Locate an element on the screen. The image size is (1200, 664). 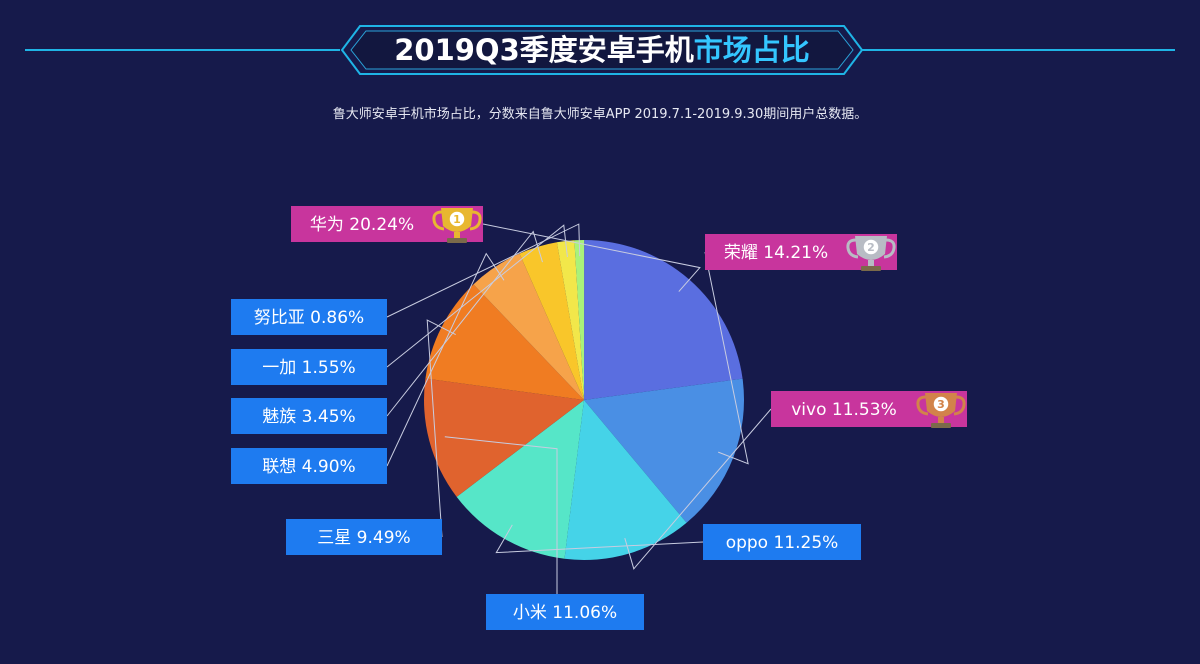
trophy-rank: 1 is located at coordinates (457, 219).